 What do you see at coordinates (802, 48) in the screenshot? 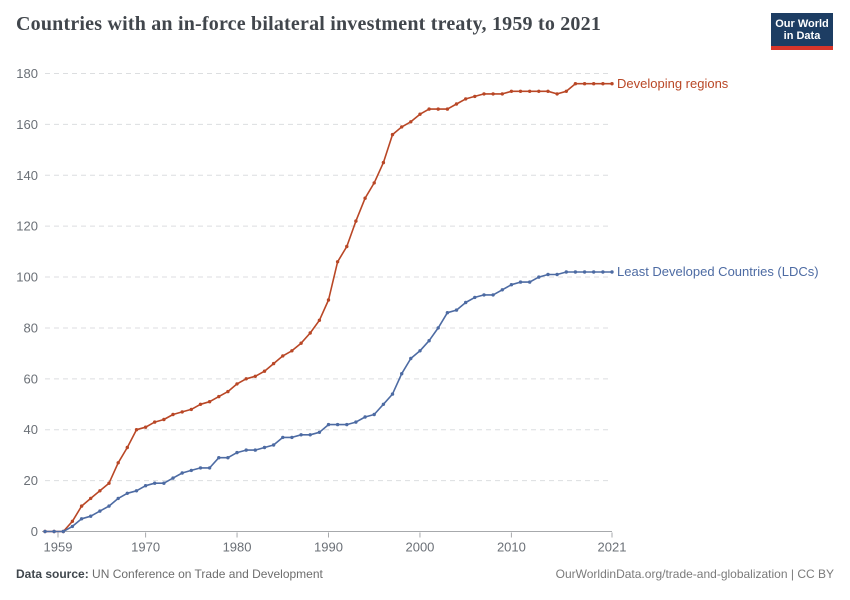
I see `logo-accent-bar` at bounding box center [802, 48].